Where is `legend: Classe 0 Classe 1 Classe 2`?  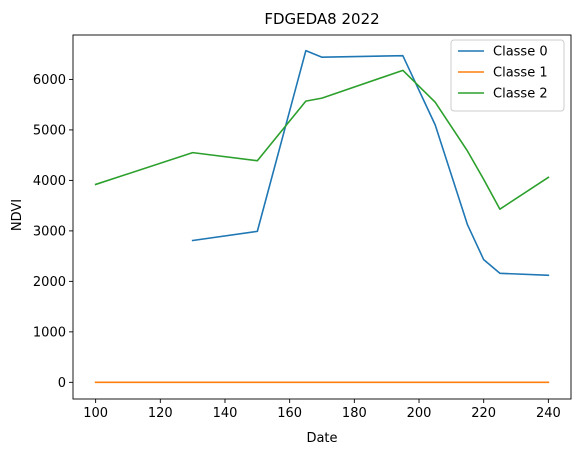 legend: Classe 0 Classe 1 Classe 2 is located at coordinates (507, 75).